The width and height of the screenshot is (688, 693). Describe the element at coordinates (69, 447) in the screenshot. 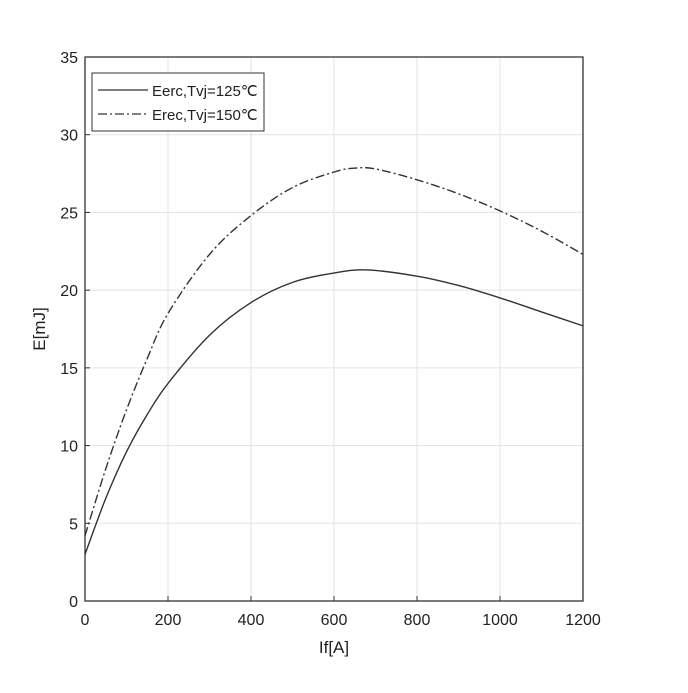

I see `y-tick-label: 10` at that location.